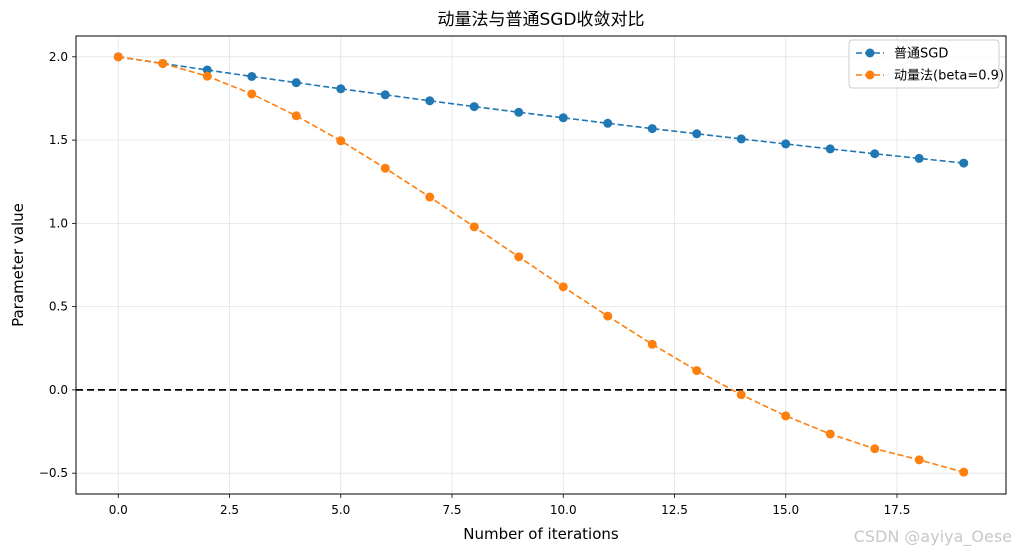 The image size is (1016, 552). What do you see at coordinates (58, 57) in the screenshot?
I see `y-tick-label-5: 2.0` at bounding box center [58, 57].